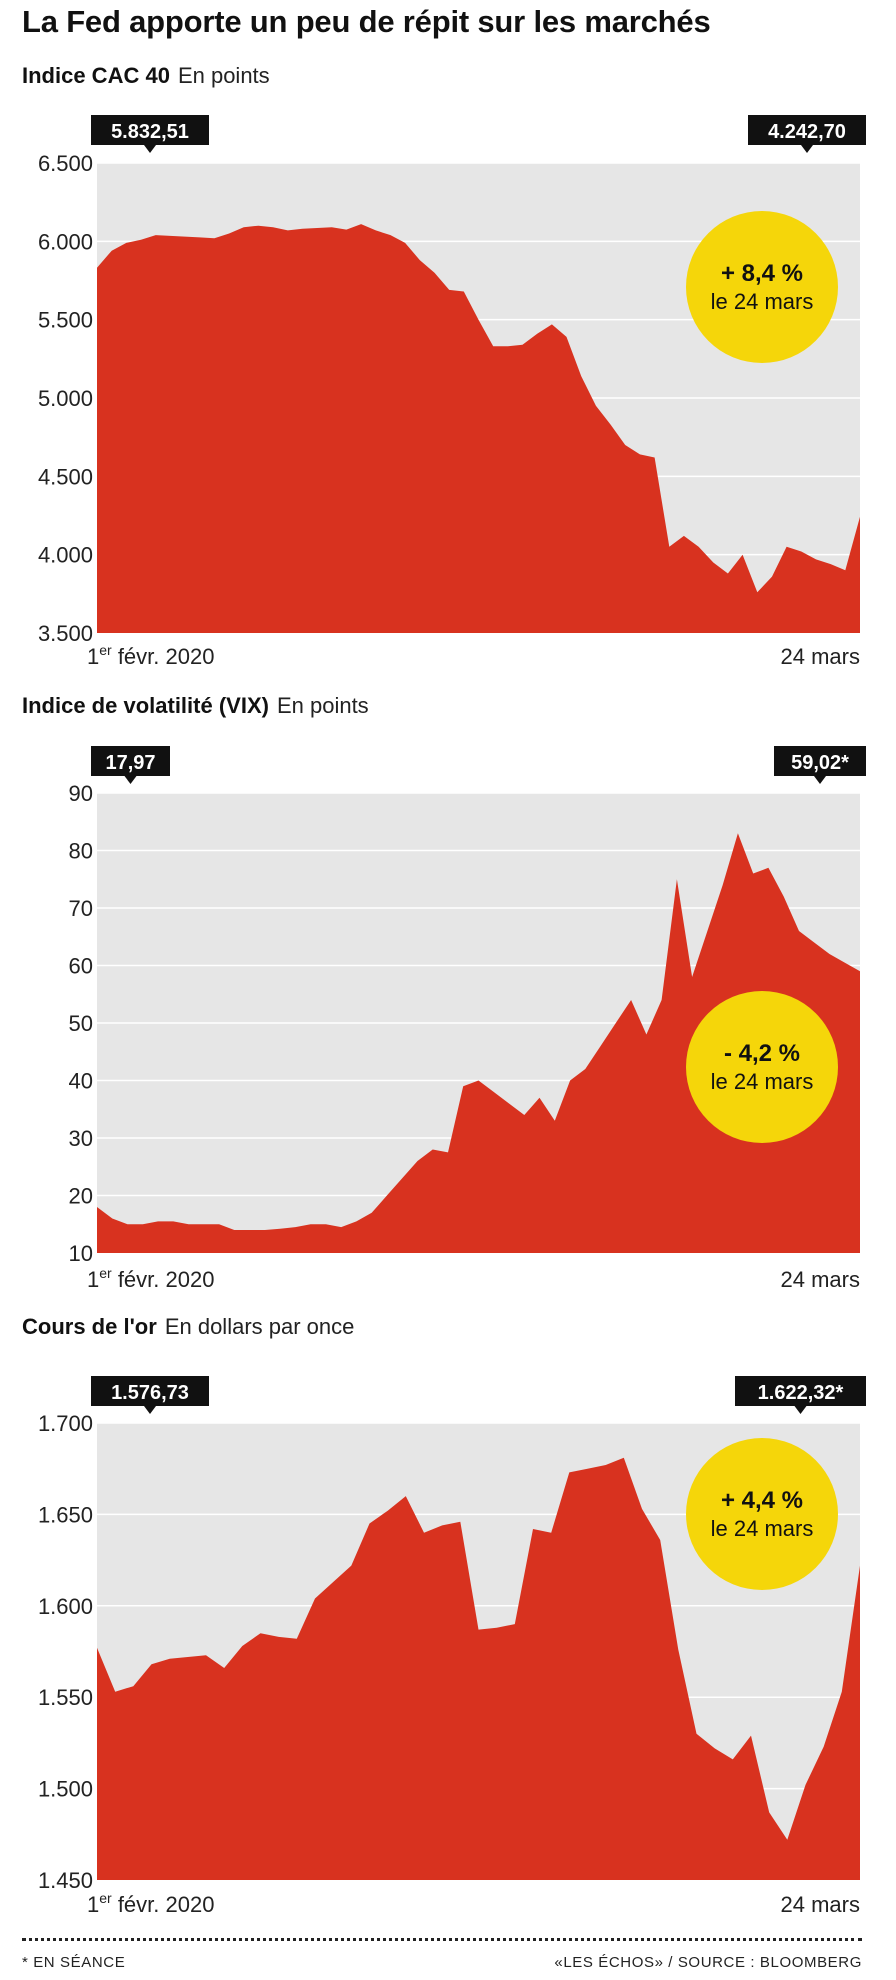 The height and width of the screenshot is (1980, 896). What do you see at coordinates (81, 966) in the screenshot?
I see `chart-vix-ytick-label: 60` at bounding box center [81, 966].